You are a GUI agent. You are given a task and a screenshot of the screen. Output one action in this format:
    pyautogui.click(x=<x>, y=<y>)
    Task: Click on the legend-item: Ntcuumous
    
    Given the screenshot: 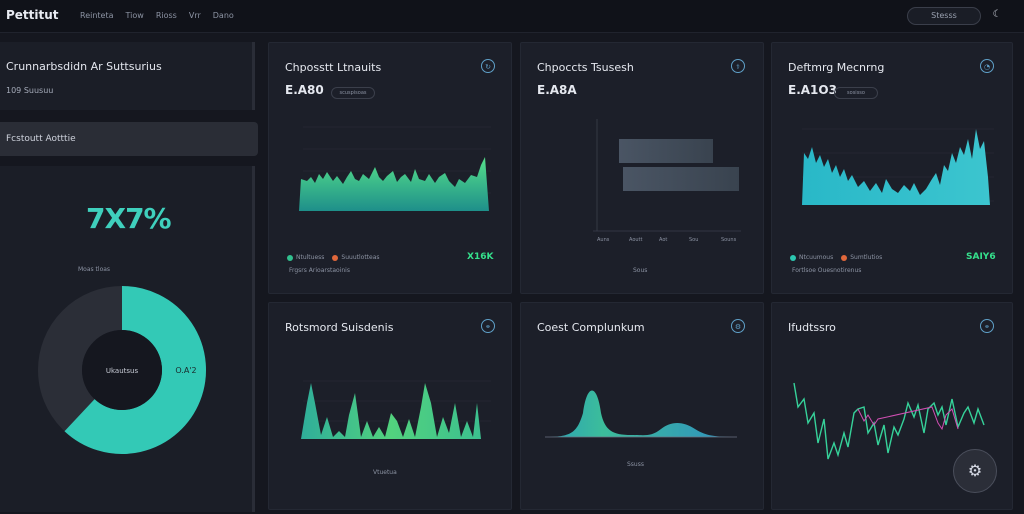 What is the action you would take?
    pyautogui.click(x=811, y=257)
    